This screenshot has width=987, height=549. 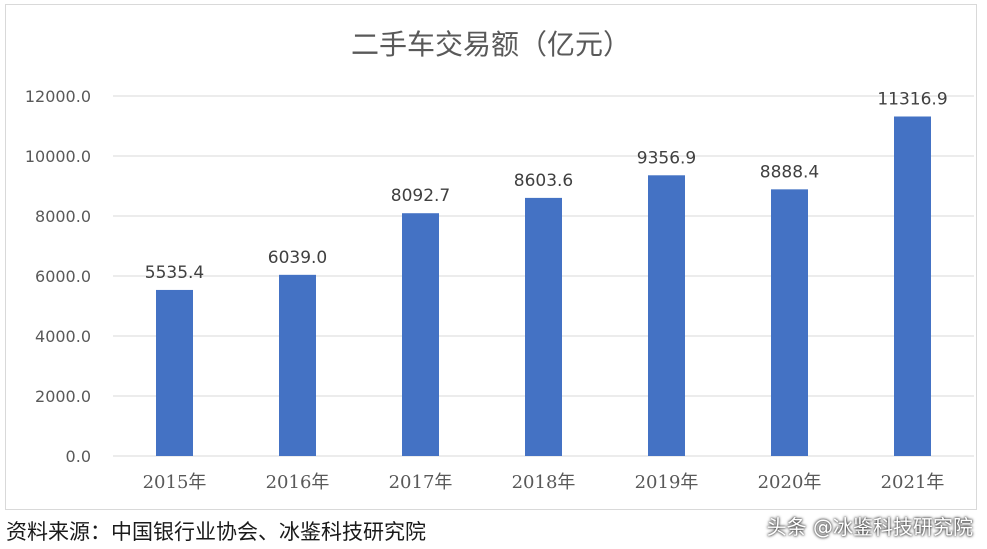 I want to click on chart-title: 二手车交易额（亿元）, so click(x=491, y=44).